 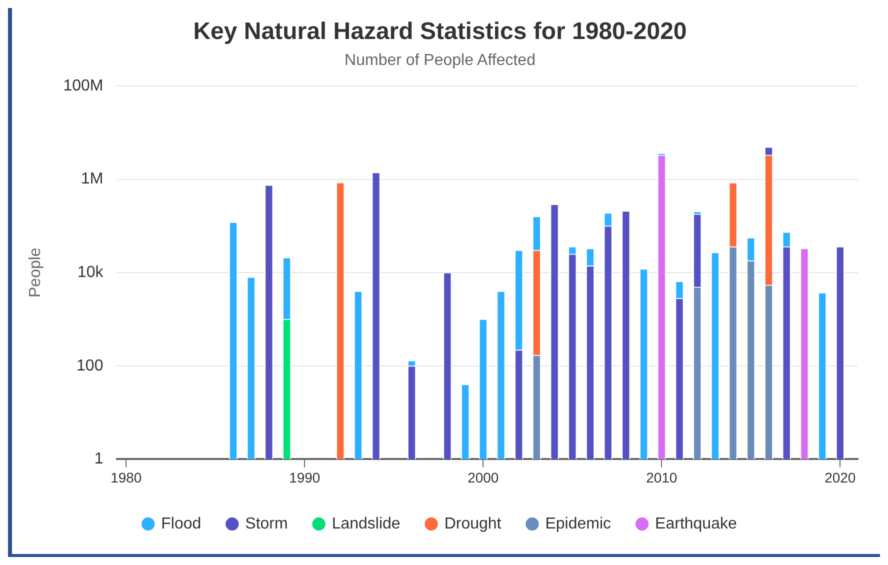 What do you see at coordinates (92, 179) in the screenshot?
I see `y-tick-label: 1M` at bounding box center [92, 179].